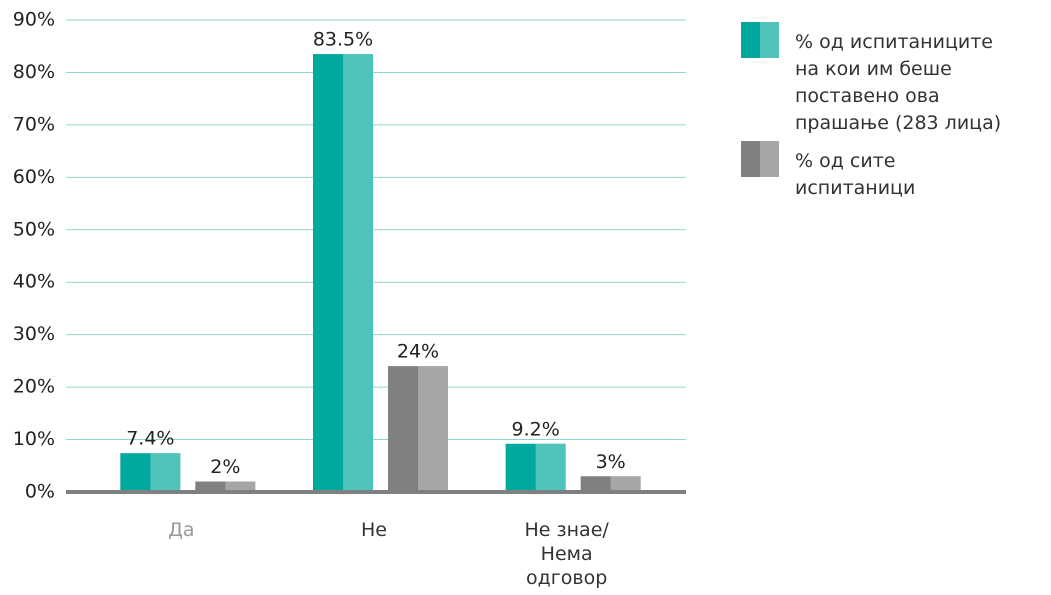 The height and width of the screenshot is (595, 1051). Describe the element at coordinates (343, 40) in the screenshot. I see `data-label: 83.5%` at that location.